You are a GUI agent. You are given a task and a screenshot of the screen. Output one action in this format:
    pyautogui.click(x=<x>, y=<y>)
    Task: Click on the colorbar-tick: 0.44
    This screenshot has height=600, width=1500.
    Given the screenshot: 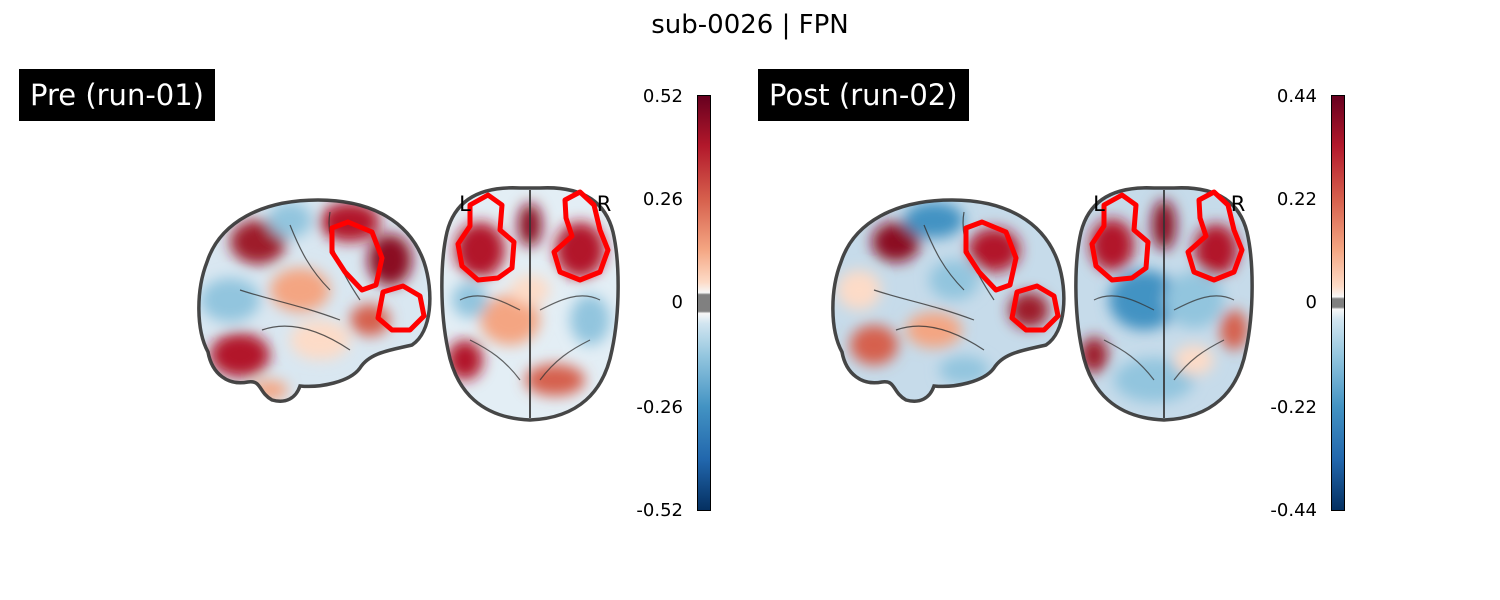 What is the action you would take?
    pyautogui.click(x=1296, y=96)
    